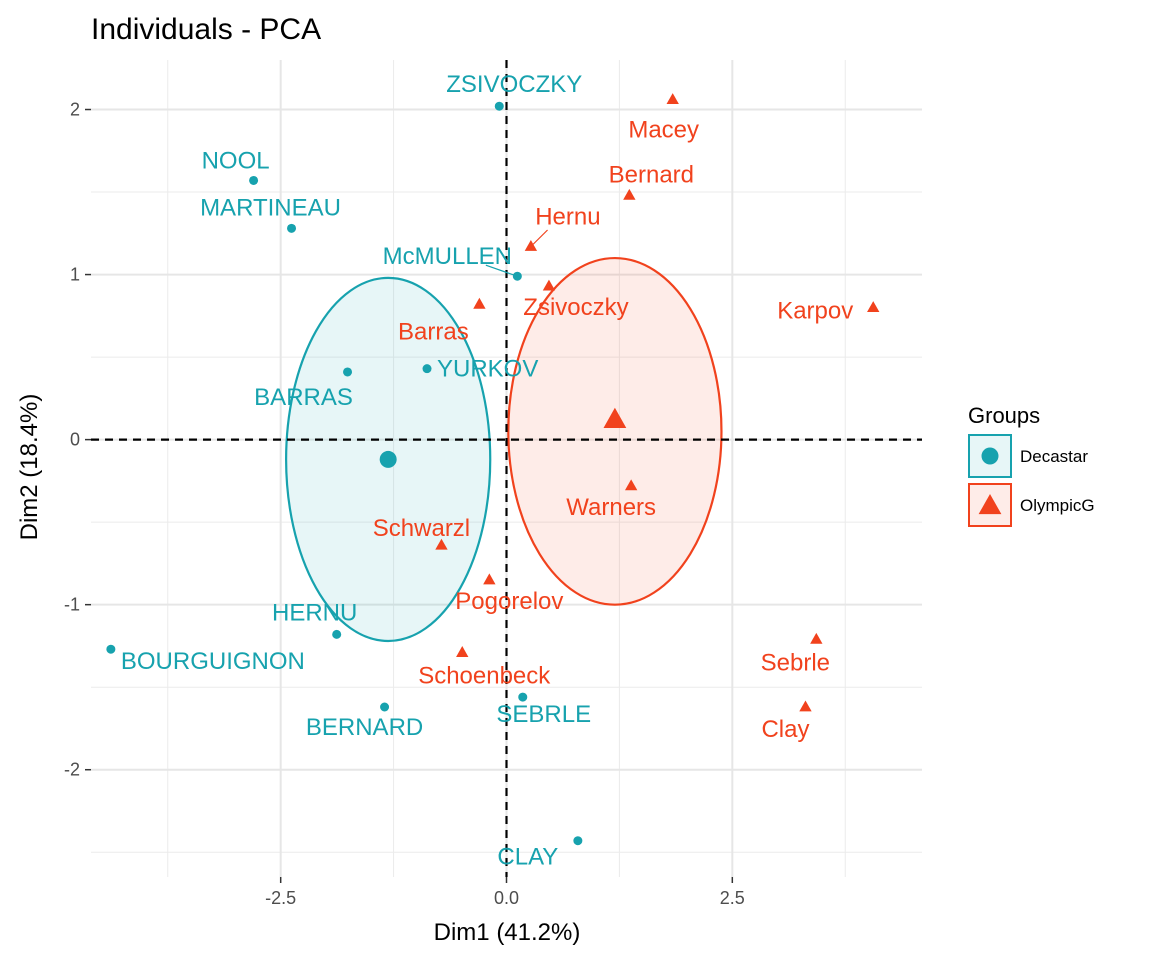  What do you see at coordinates (567, 217) in the screenshot?
I see `point-label-olympicg-hernu: Hernu` at bounding box center [567, 217].